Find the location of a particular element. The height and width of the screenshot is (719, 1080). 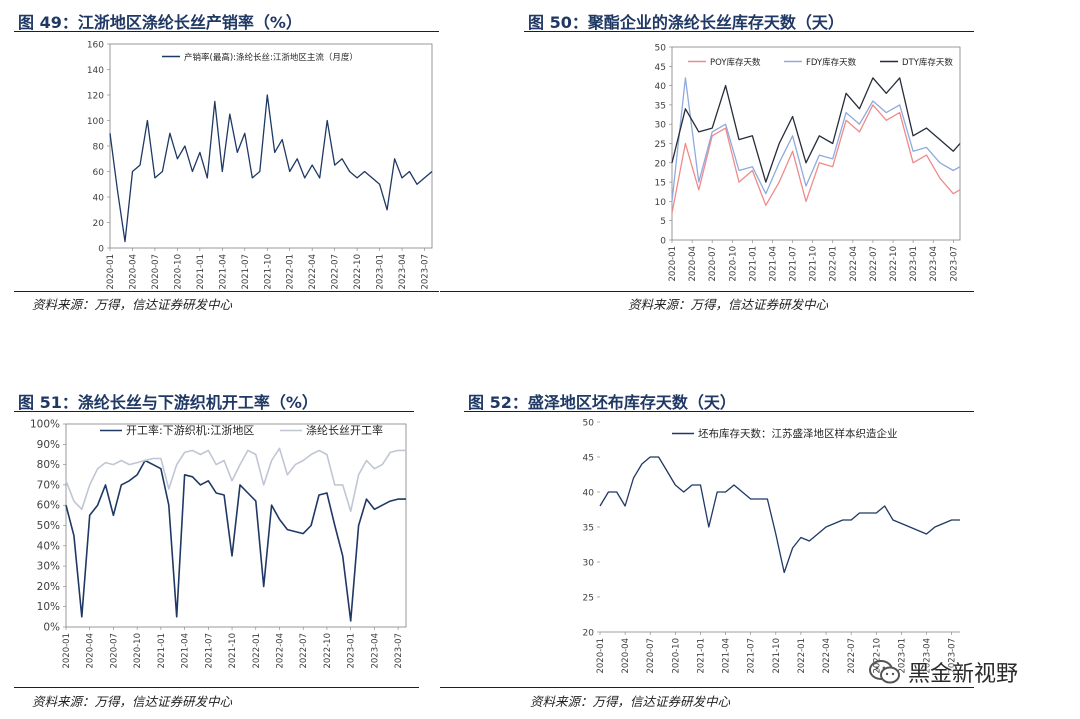

y-tick-label: 60% is located at coordinates (48, 506).